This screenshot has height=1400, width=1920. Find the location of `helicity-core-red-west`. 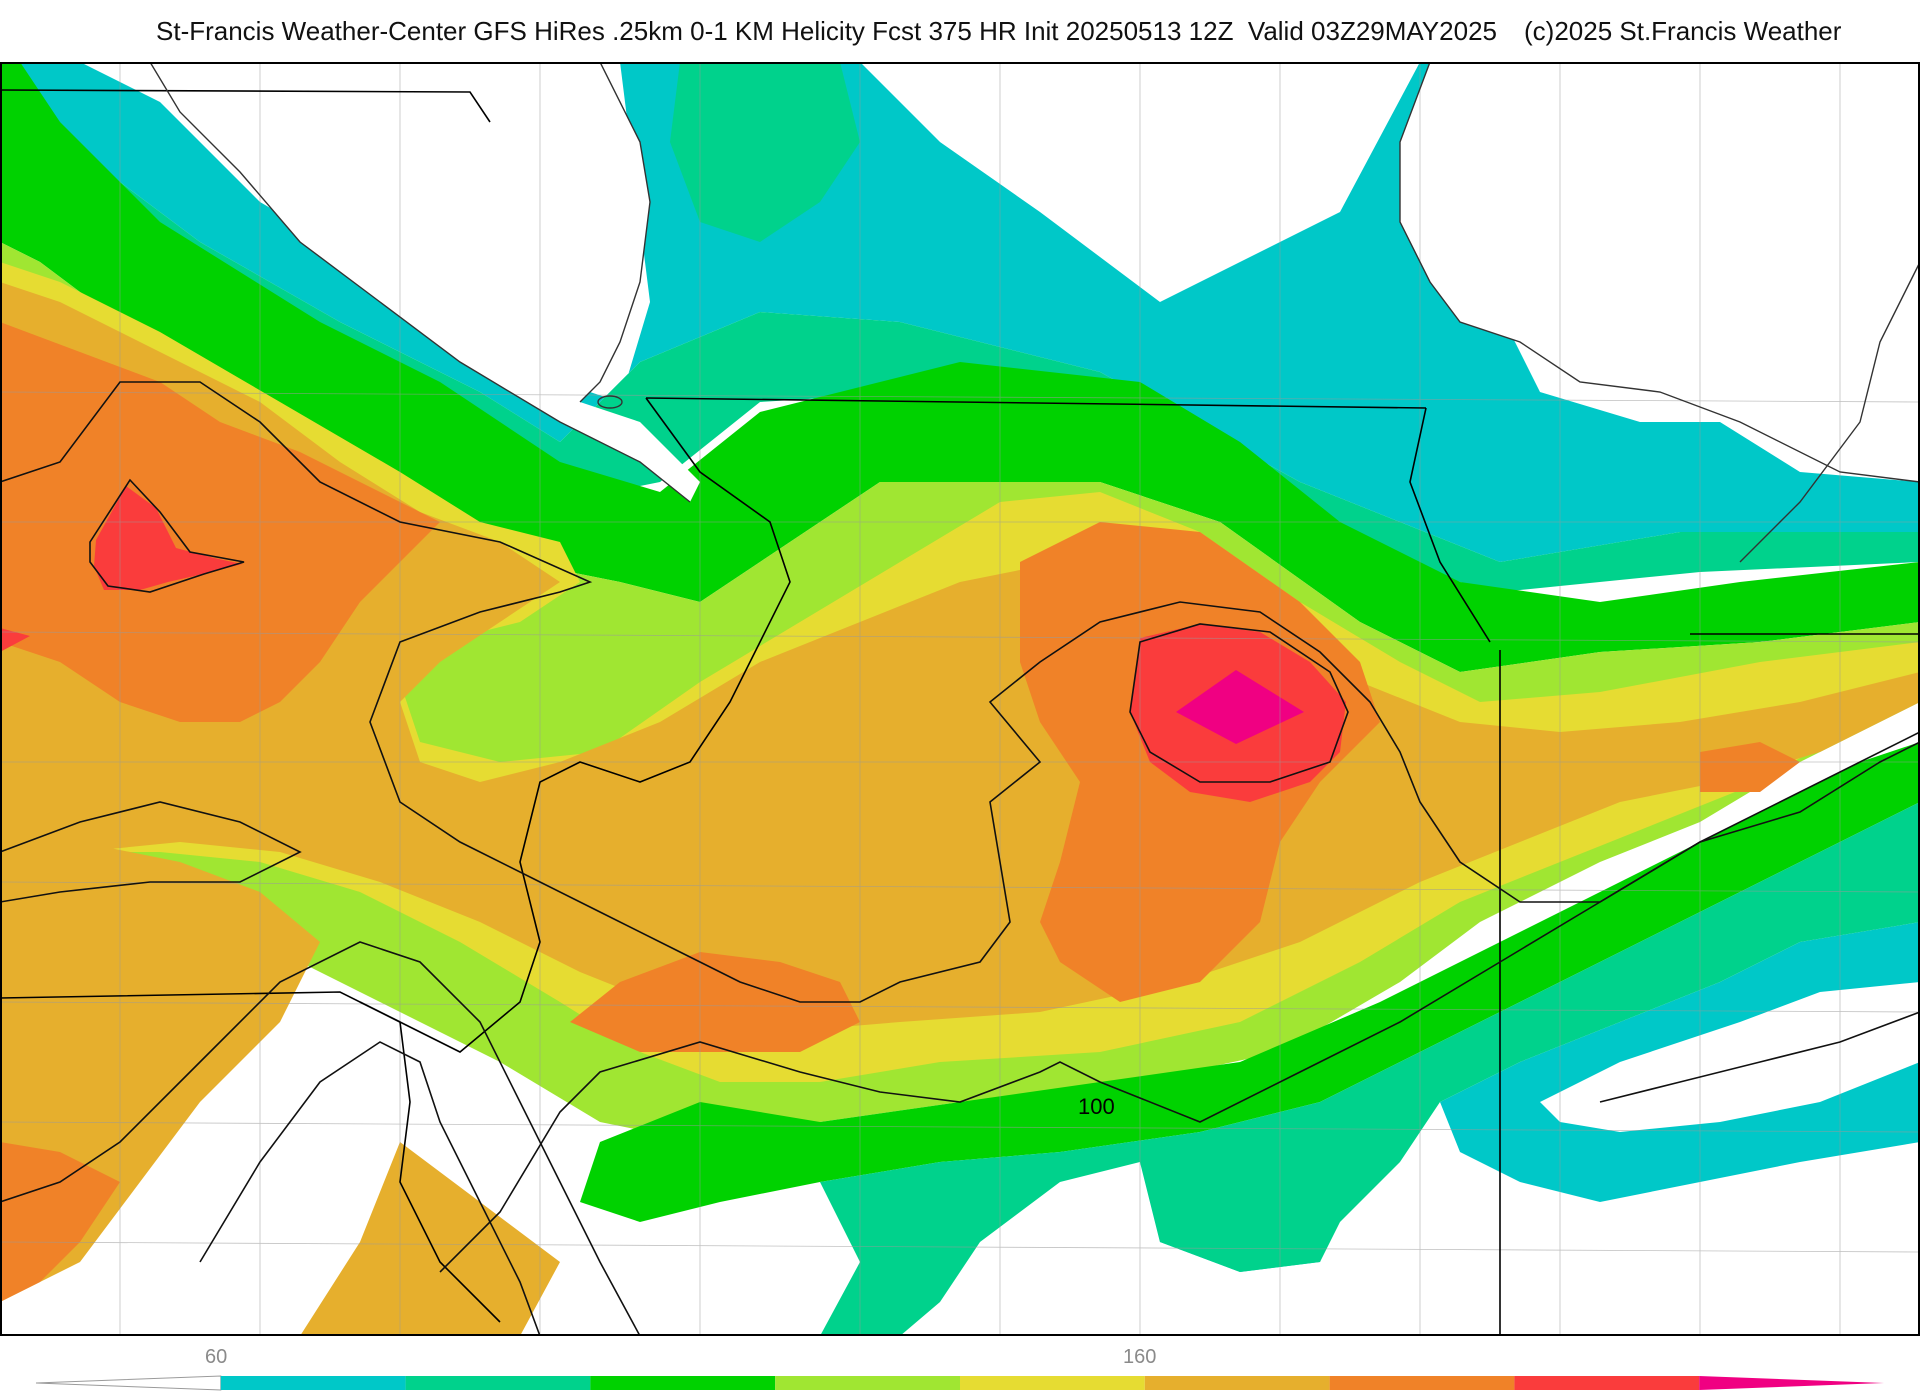

helicity-core-red-west is located at coordinates (168, 538).